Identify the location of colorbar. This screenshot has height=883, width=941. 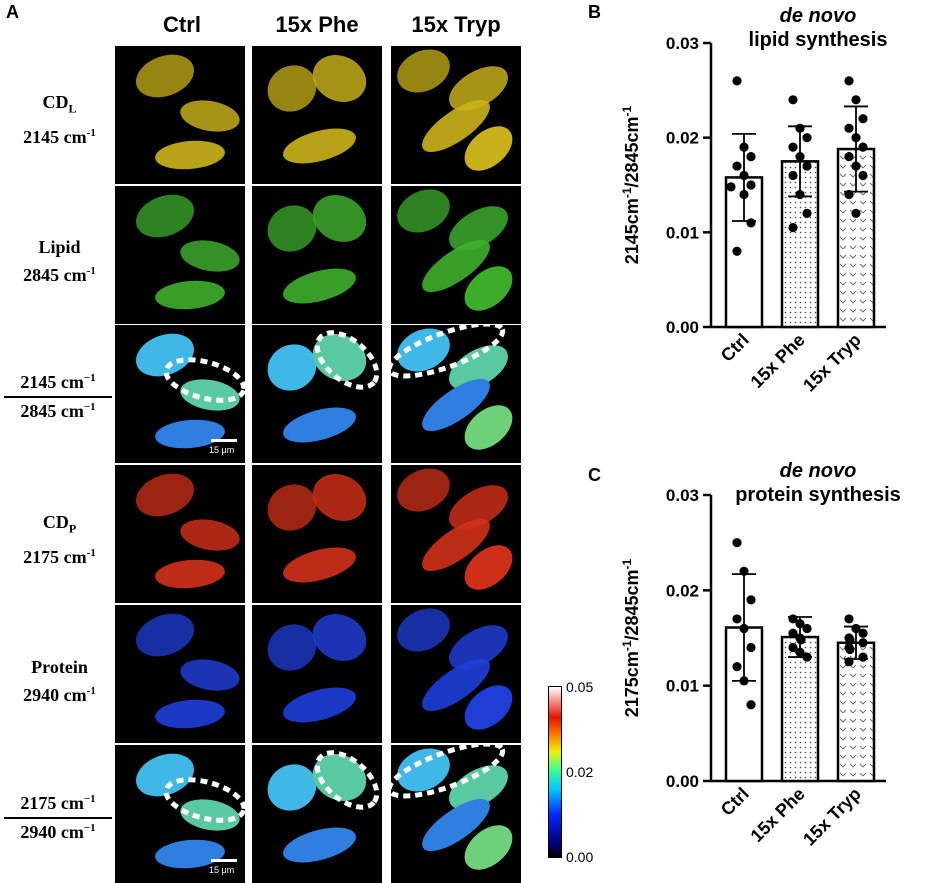
(555, 772).